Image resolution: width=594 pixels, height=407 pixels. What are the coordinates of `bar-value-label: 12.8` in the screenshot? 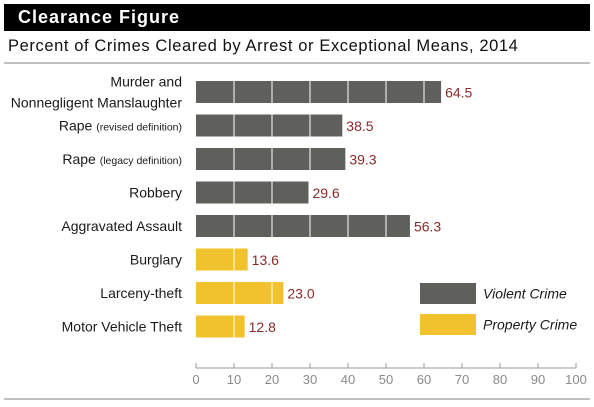 It's located at (262, 327).